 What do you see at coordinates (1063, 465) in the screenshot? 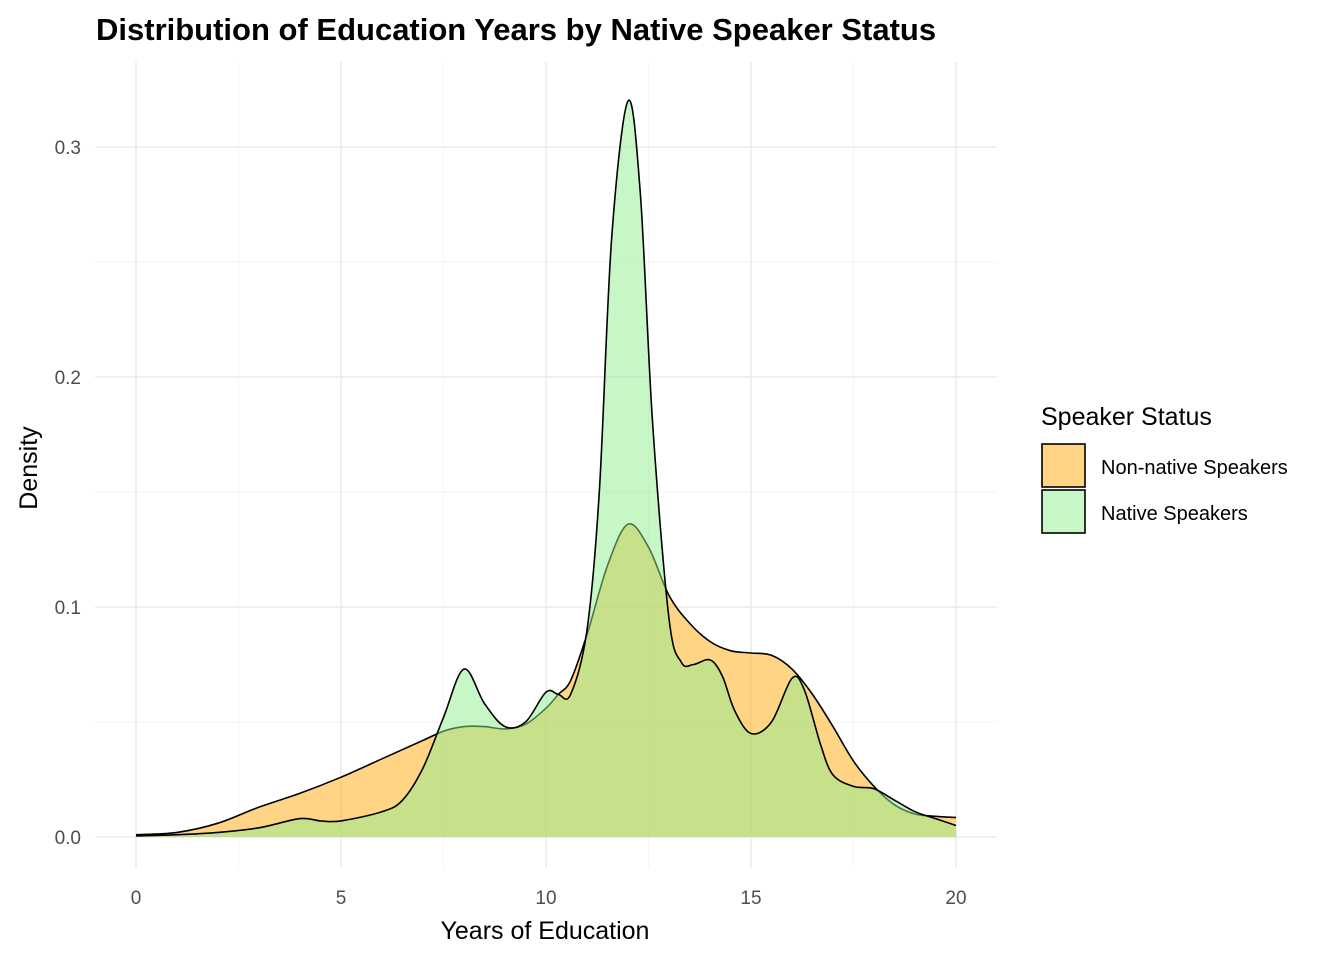
I see `non-native-speakers-legend-swatch` at bounding box center [1063, 465].